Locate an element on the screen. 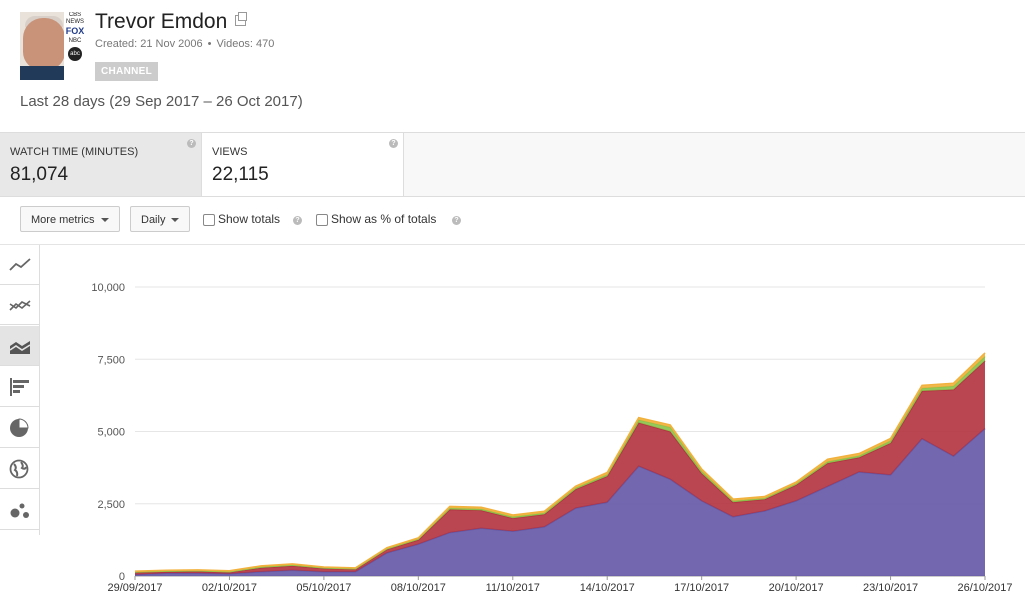 This screenshot has height=600, width=1025. avatar-face is located at coordinates (44, 44).